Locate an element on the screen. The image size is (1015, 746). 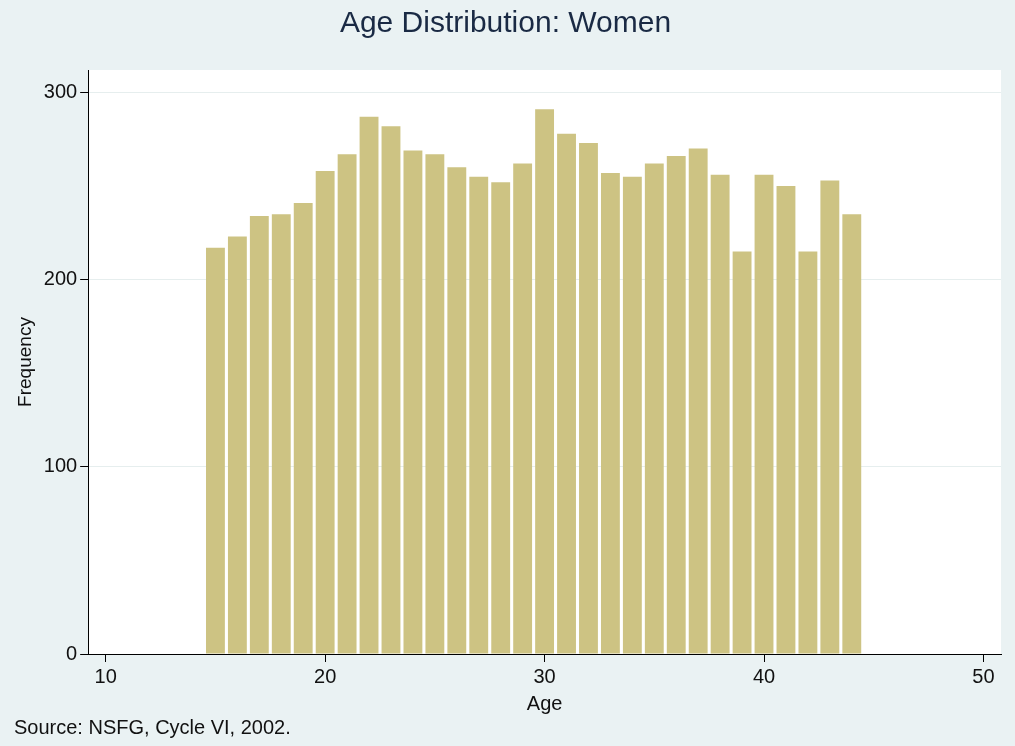
x-tick-label: 30 is located at coordinates (544, 675).